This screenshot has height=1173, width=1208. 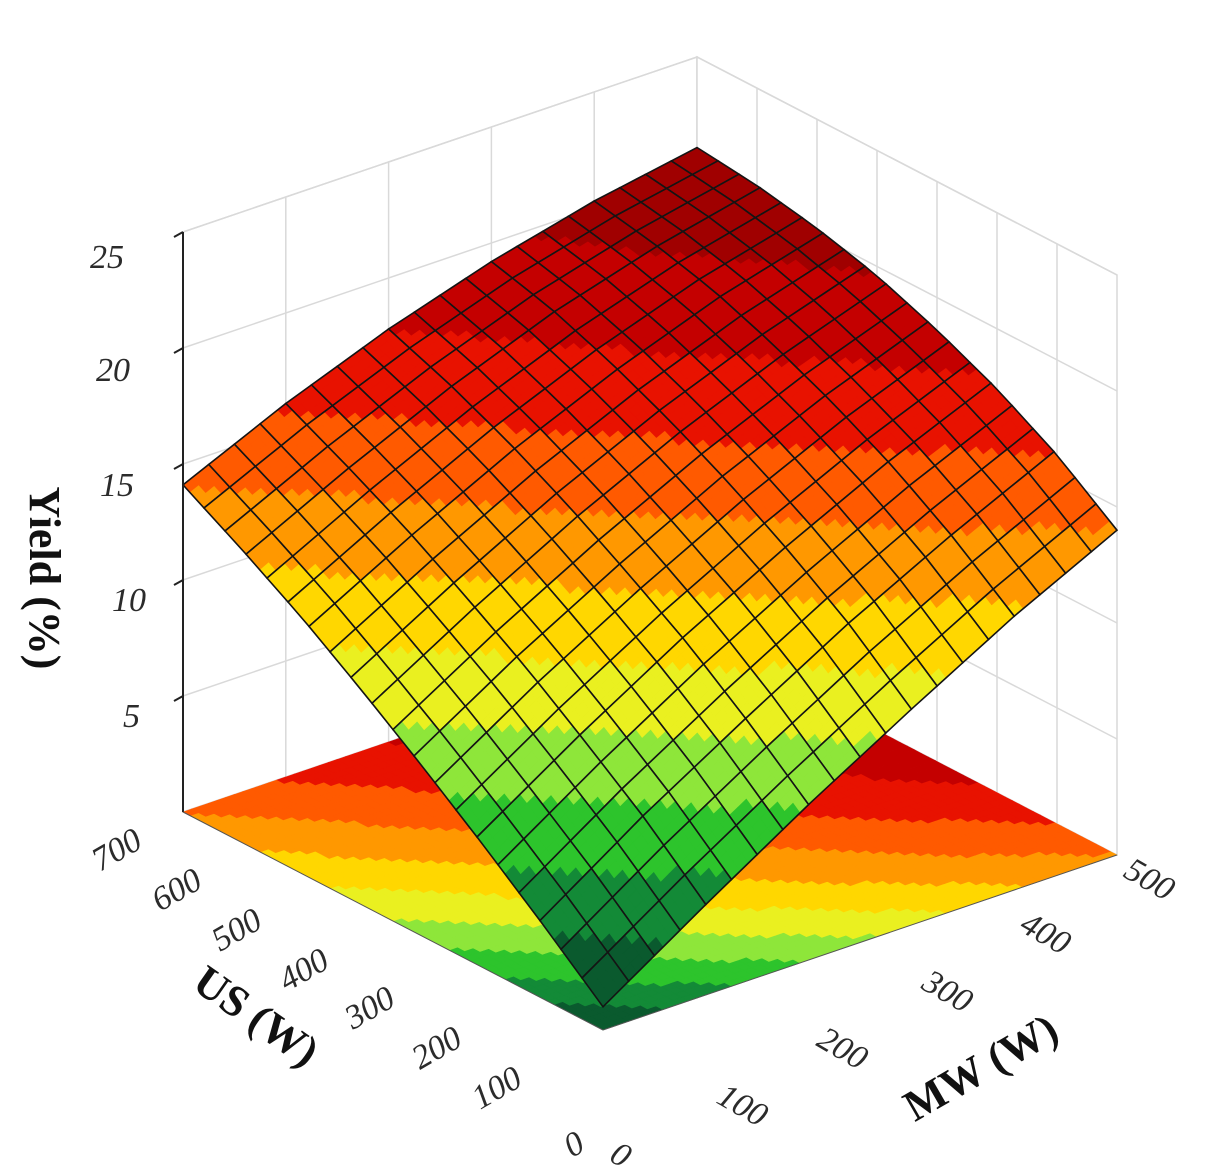 I want to click on wall-gridline, so click(x=650, y=166).